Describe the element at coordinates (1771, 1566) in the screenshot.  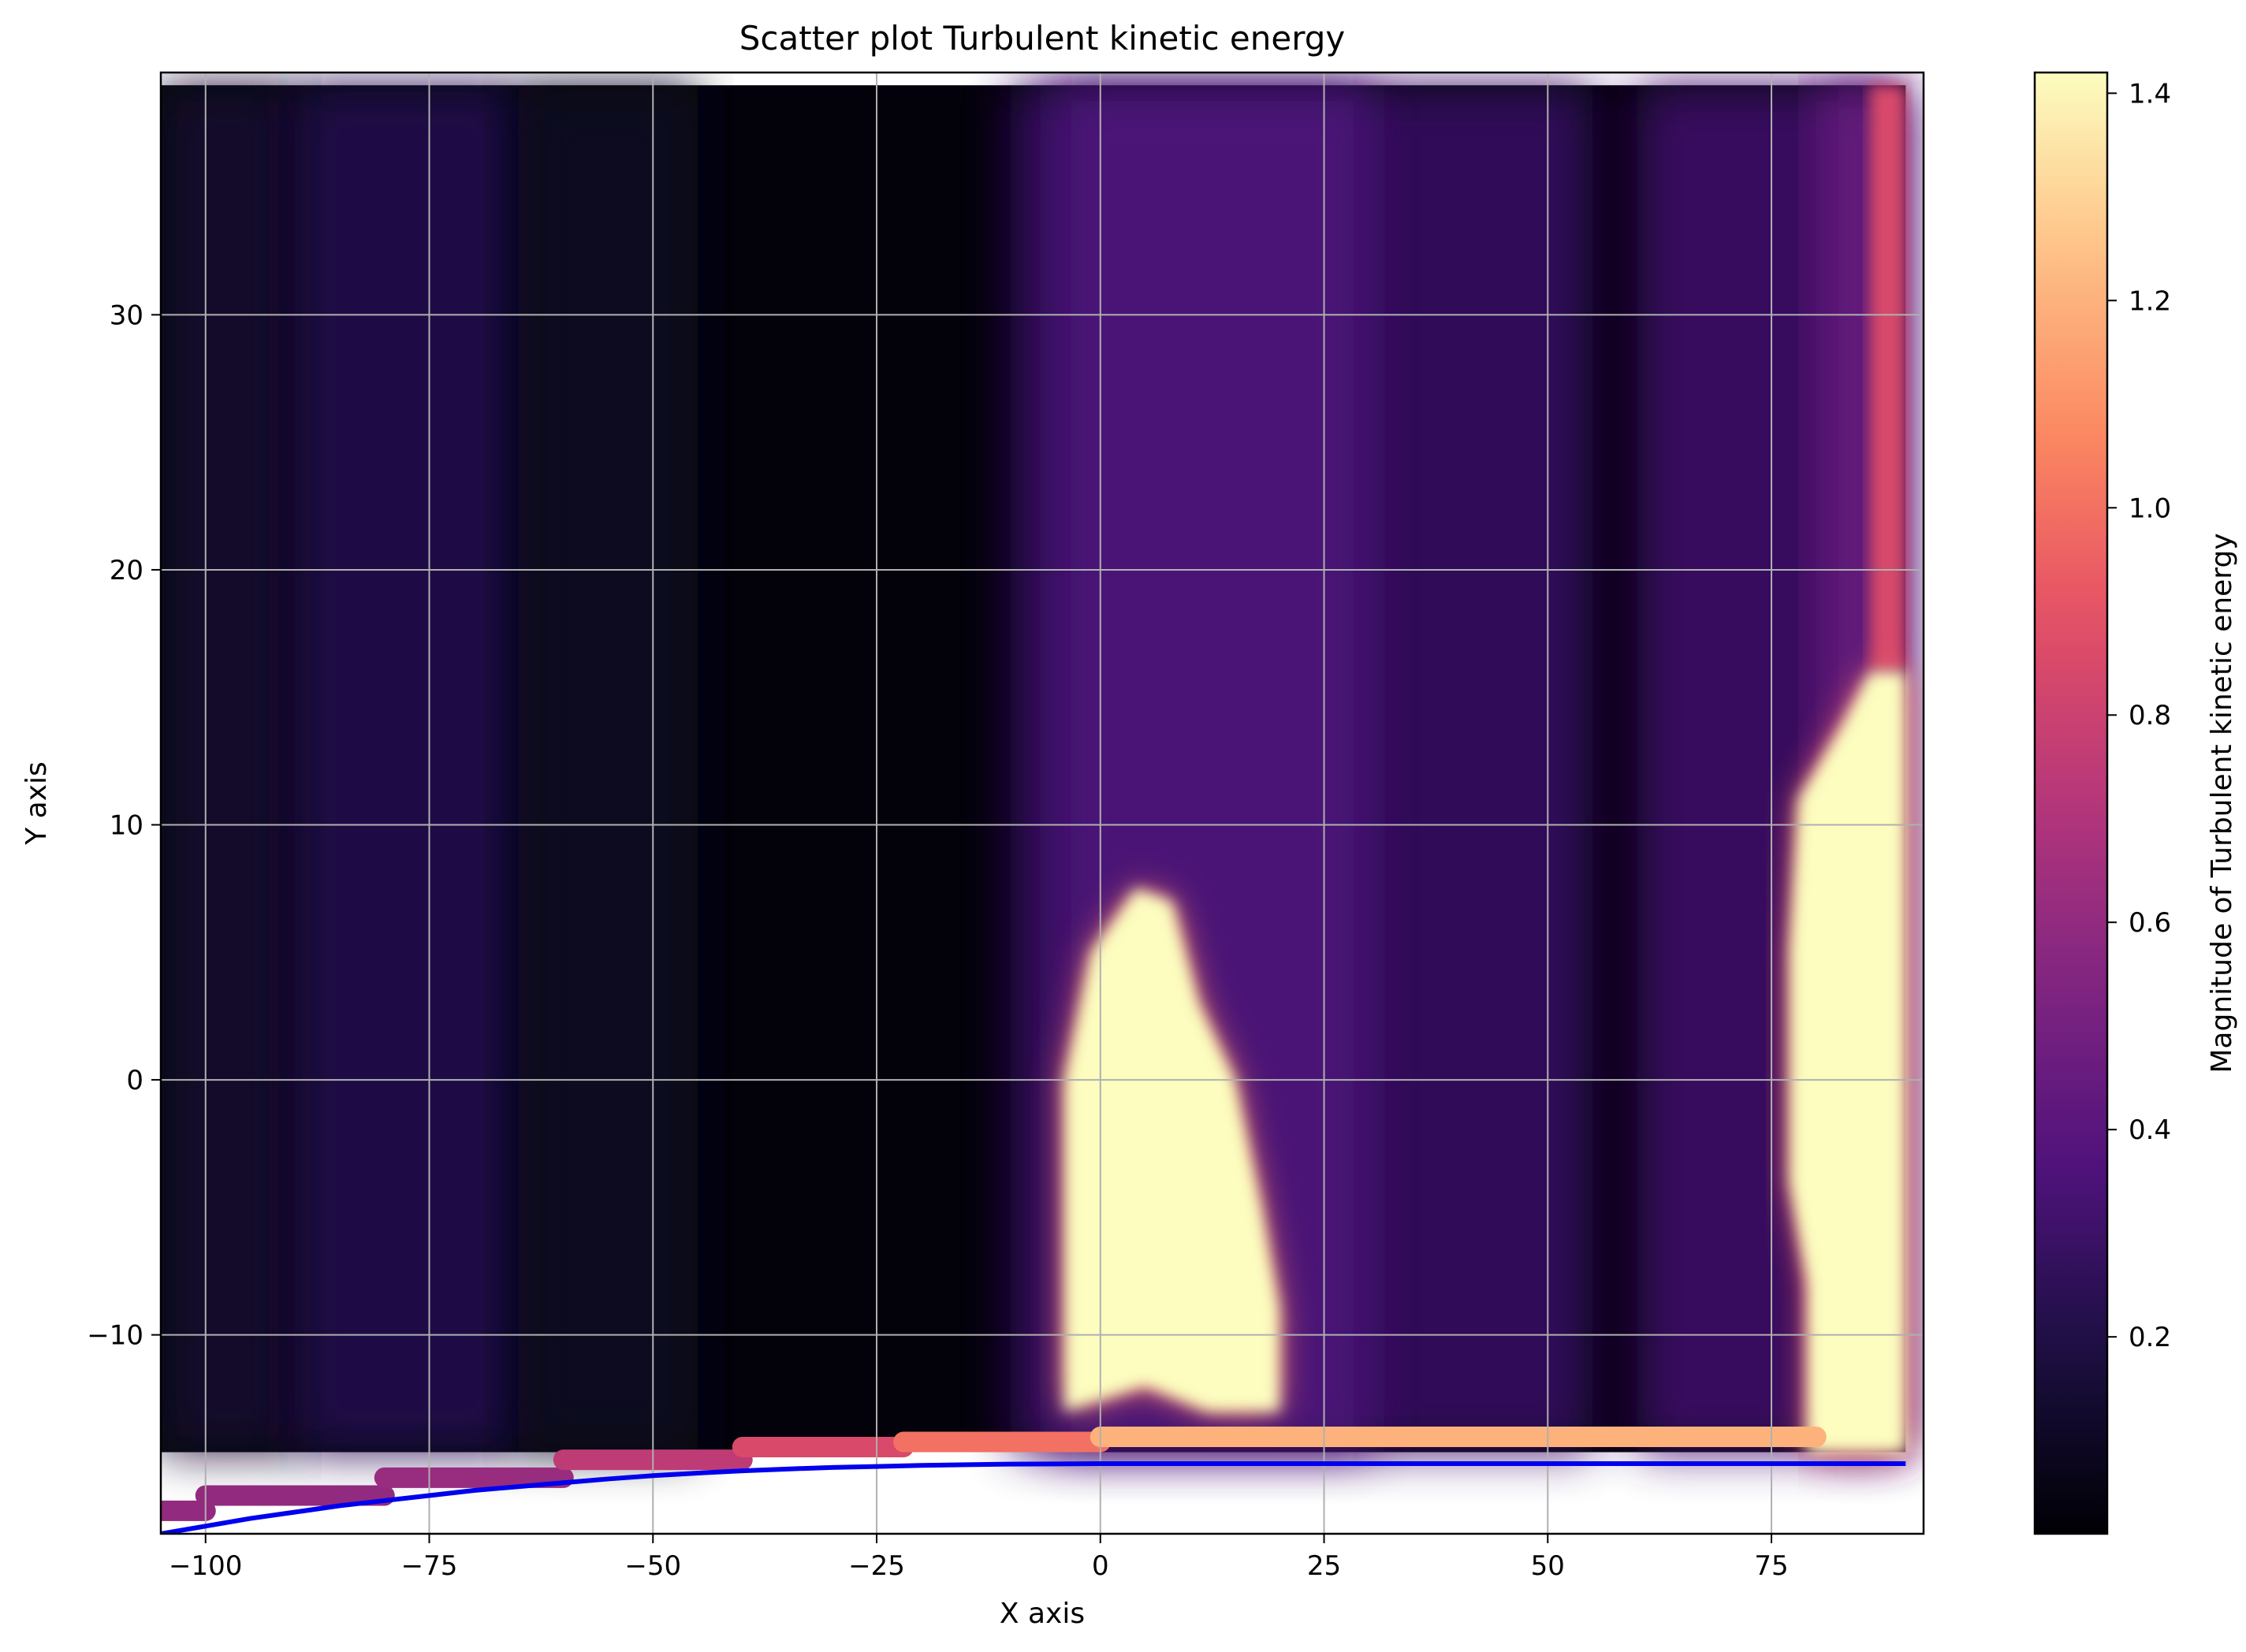
I see `x-tick-label-8: 75` at that location.